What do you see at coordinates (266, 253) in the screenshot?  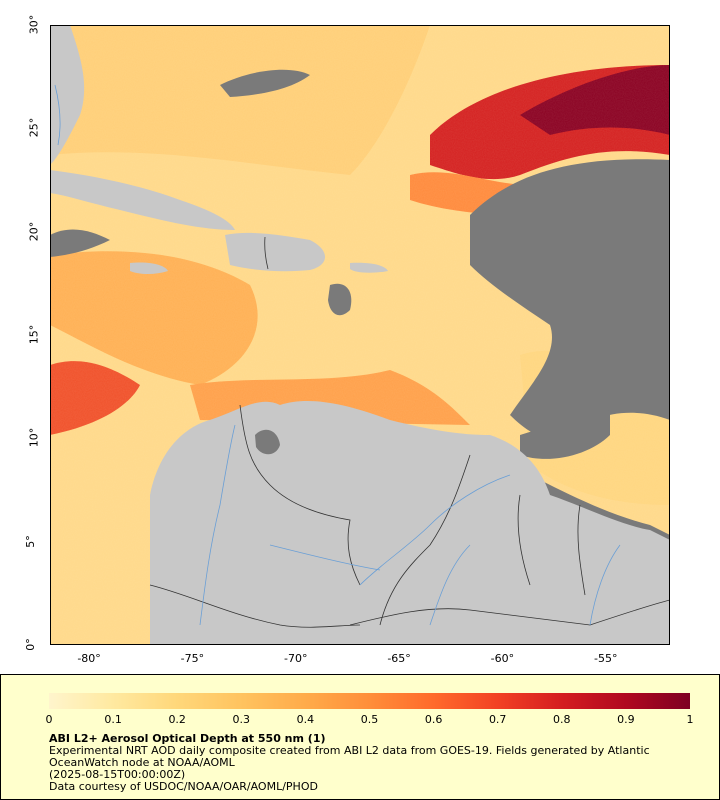 I see `border-haiti-dr` at bounding box center [266, 253].